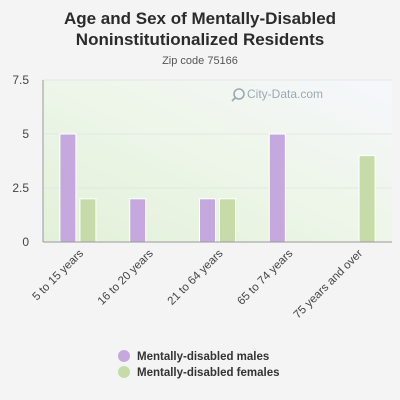 The height and width of the screenshot is (400, 400). I want to click on x-tick-label: 65 to 74 years, so click(265, 277).